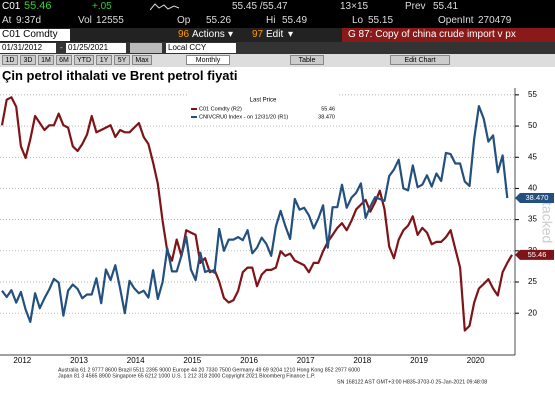 The width and height of the screenshot is (555, 400). Describe the element at coordinates (415, 6) in the screenshot. I see `prev-label: Prev` at that location.